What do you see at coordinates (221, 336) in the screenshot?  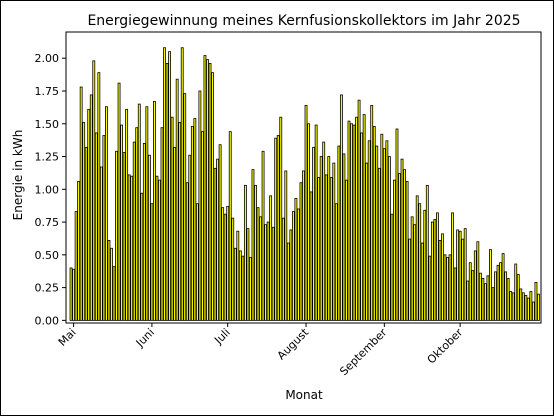 I see `x-tick-label: Juli` at bounding box center [221, 336].